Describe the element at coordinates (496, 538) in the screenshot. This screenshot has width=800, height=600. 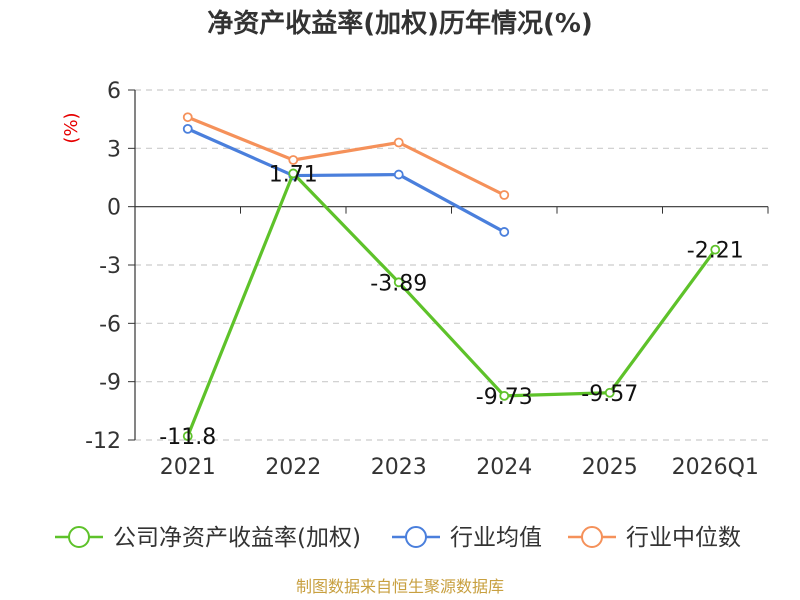
I see `legend-label-1: 行业均值` at that location.